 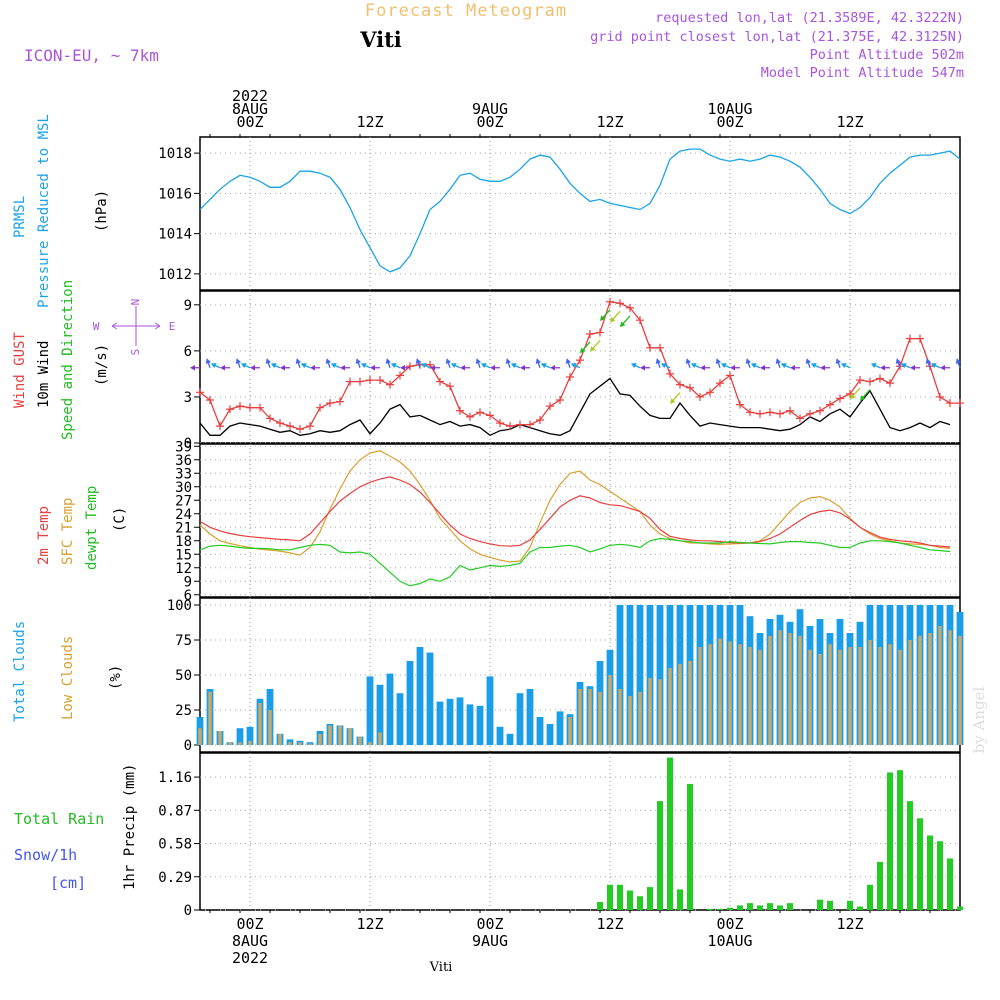 What do you see at coordinates (862, 73) in the screenshot?
I see `model-altitude: Model Point Altitude 547m` at bounding box center [862, 73].